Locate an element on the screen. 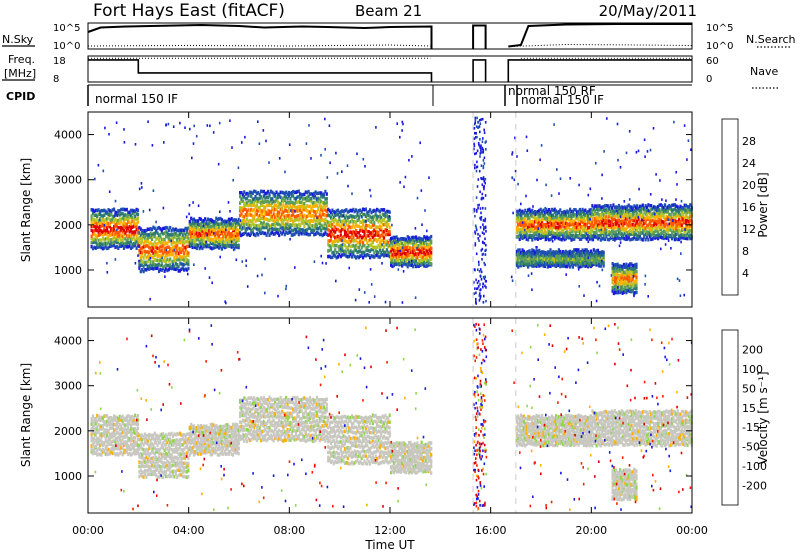 The height and width of the screenshot is (554, 800). cpid-label: CPID is located at coordinates (20, 96).